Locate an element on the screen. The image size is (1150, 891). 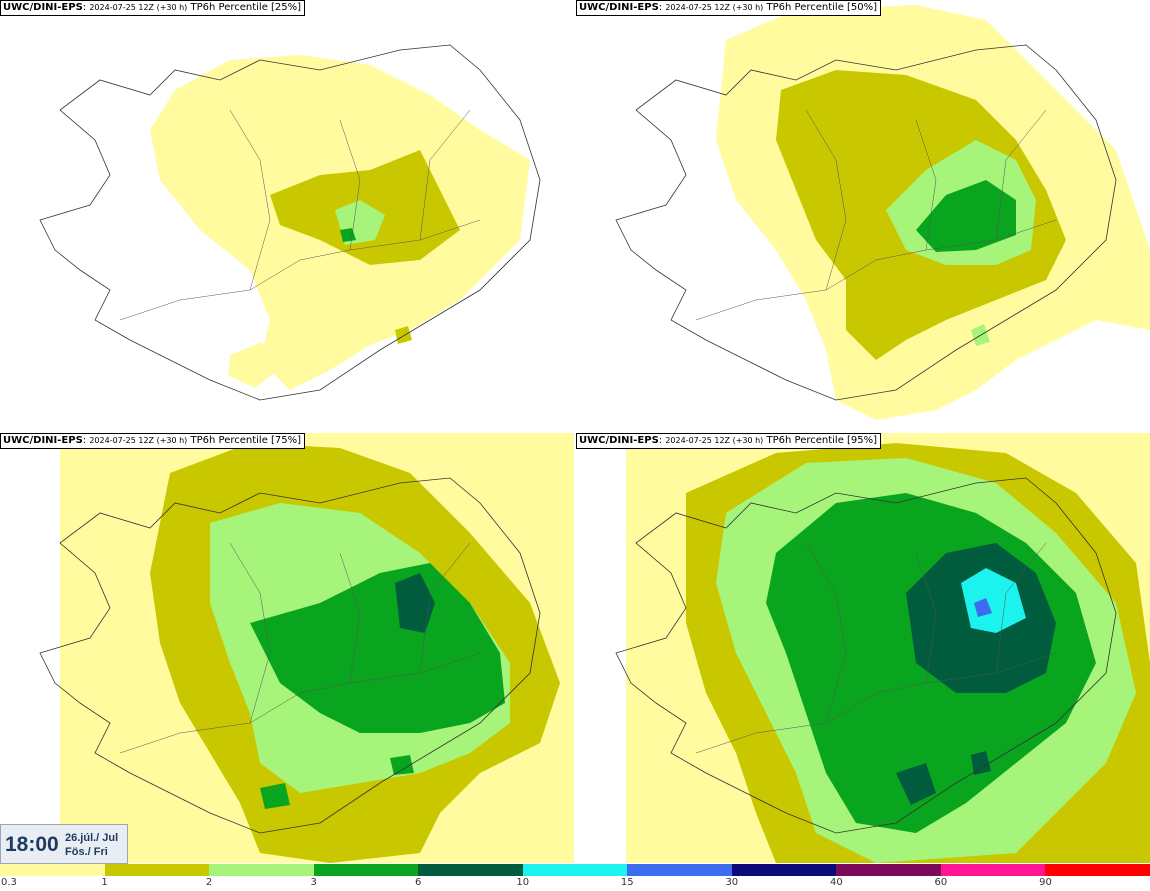
precip-zone-olive-se is located at coordinates (403, 335).